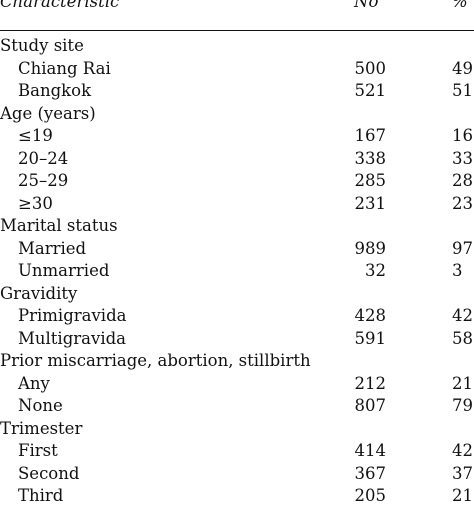 The image size is (474, 508). Describe the element at coordinates (237, 271) in the screenshot. I see `table-row: Unmarried 32 3` at that location.